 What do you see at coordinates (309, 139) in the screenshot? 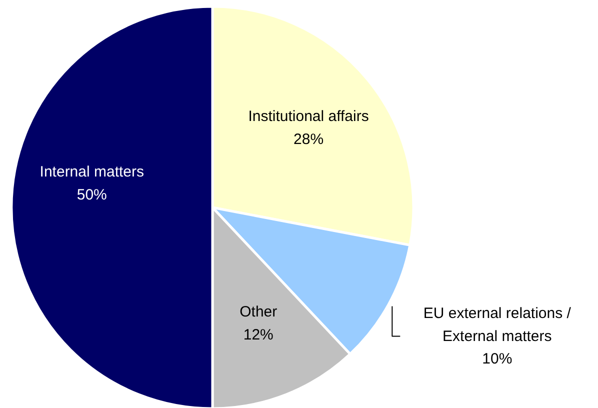
I see `data-label: 28%` at bounding box center [309, 139].